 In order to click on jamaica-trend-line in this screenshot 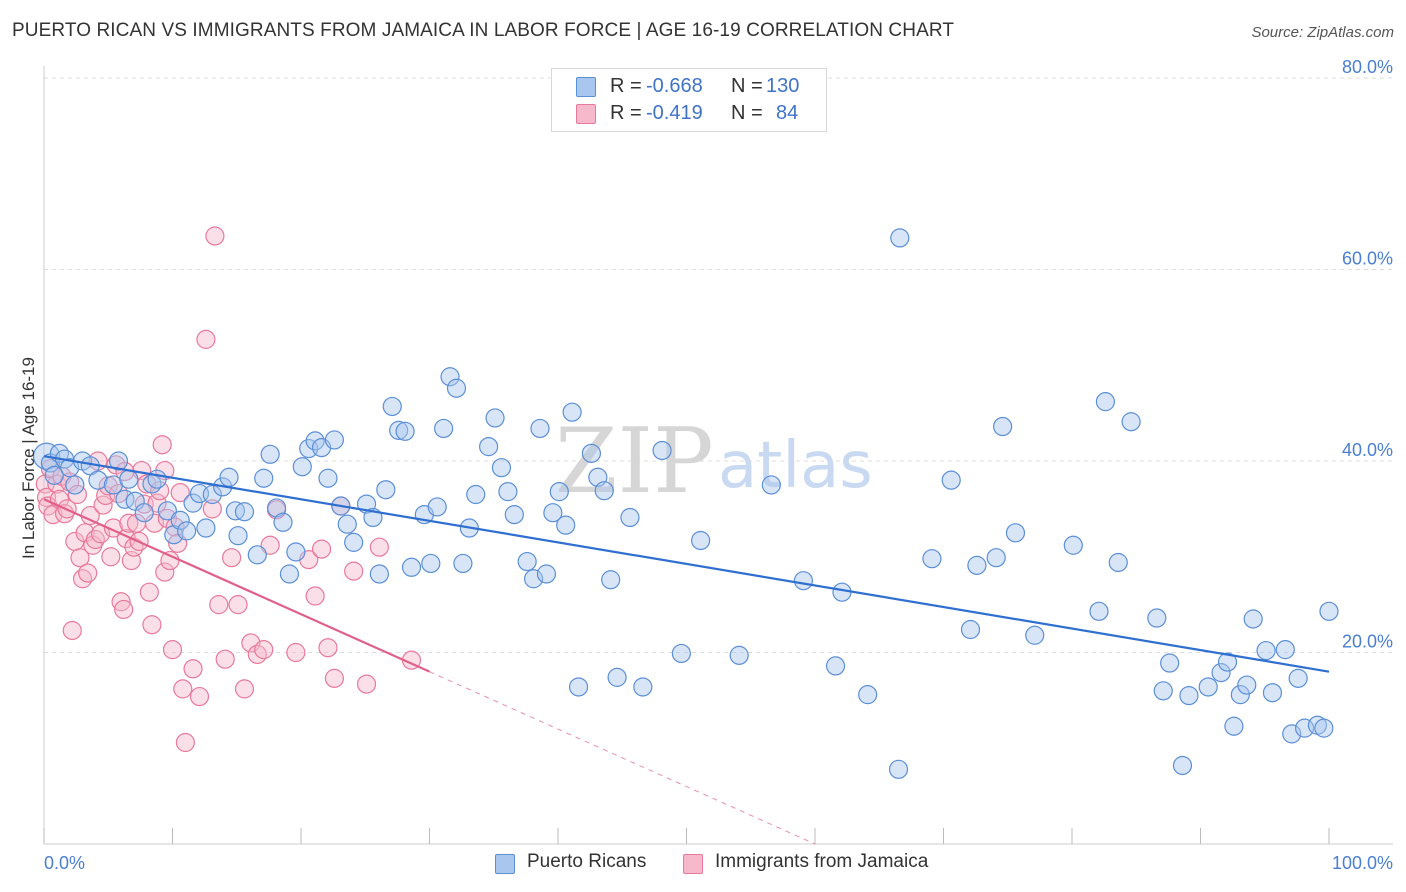, I will do `click(236, 585)`.